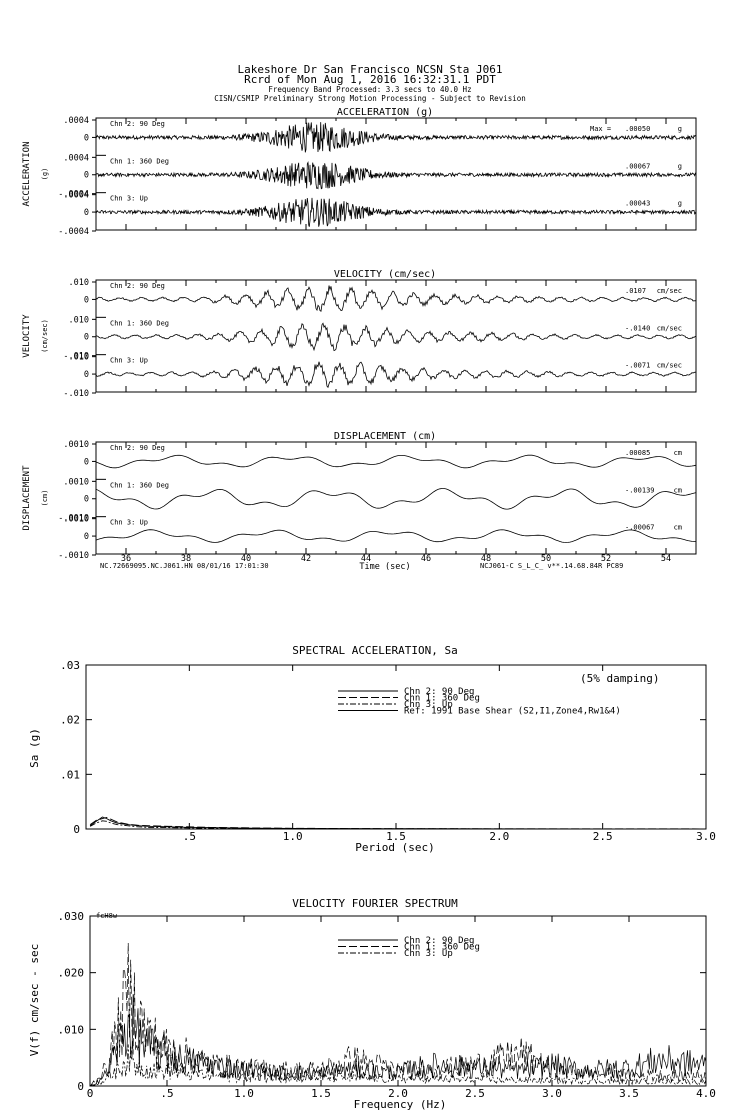  What do you see at coordinates (70, 774) in the screenshot?
I see `y-tick-label: .01` at bounding box center [70, 774].